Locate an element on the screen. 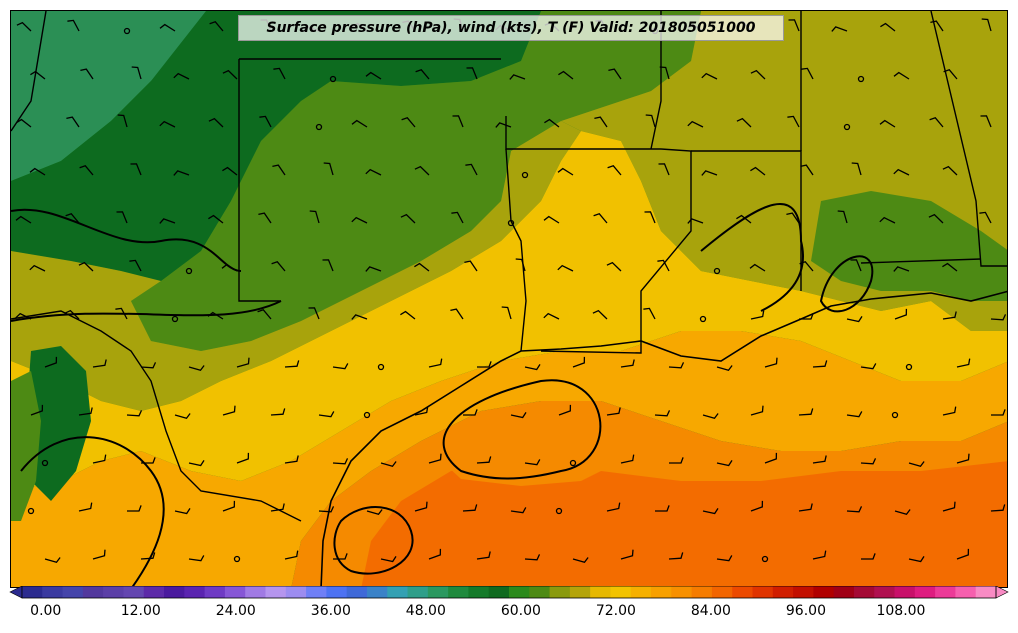  colorbar-tick-label: 60.00 is located at coordinates (520, 611).